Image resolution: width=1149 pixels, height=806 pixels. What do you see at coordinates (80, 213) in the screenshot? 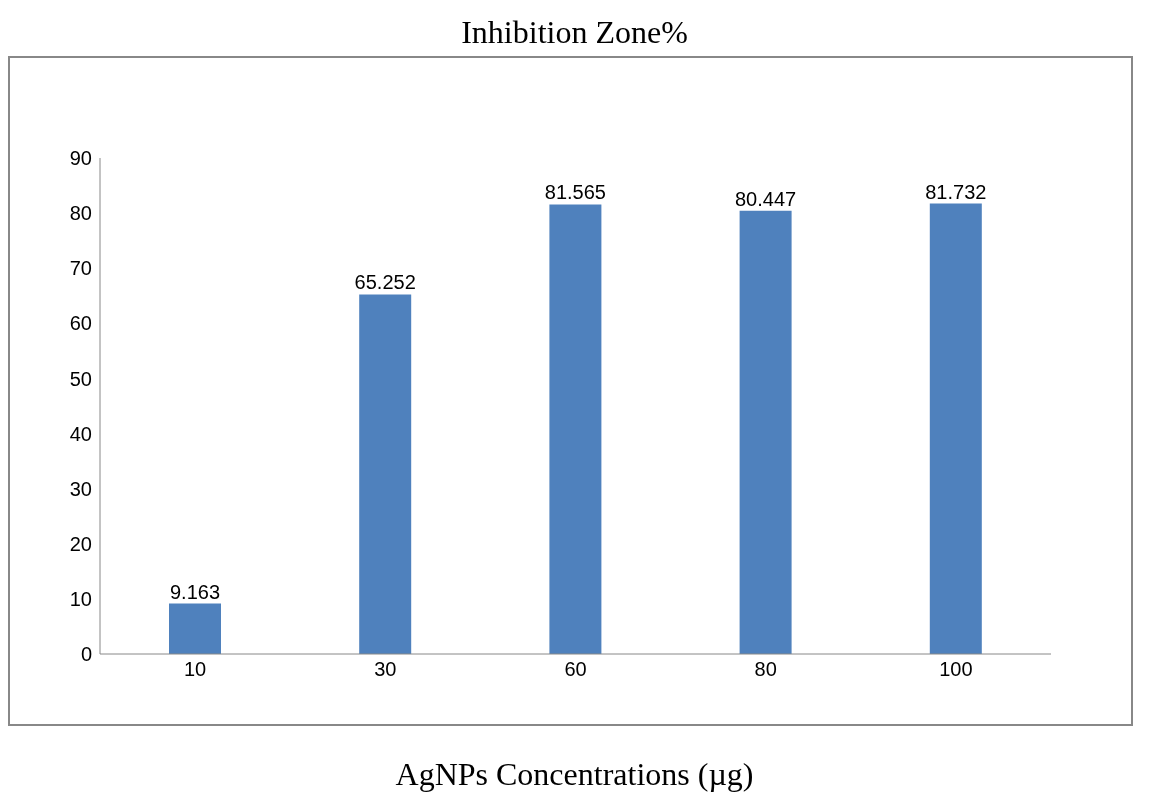
I see `y-tick-label: 80` at bounding box center [80, 213].